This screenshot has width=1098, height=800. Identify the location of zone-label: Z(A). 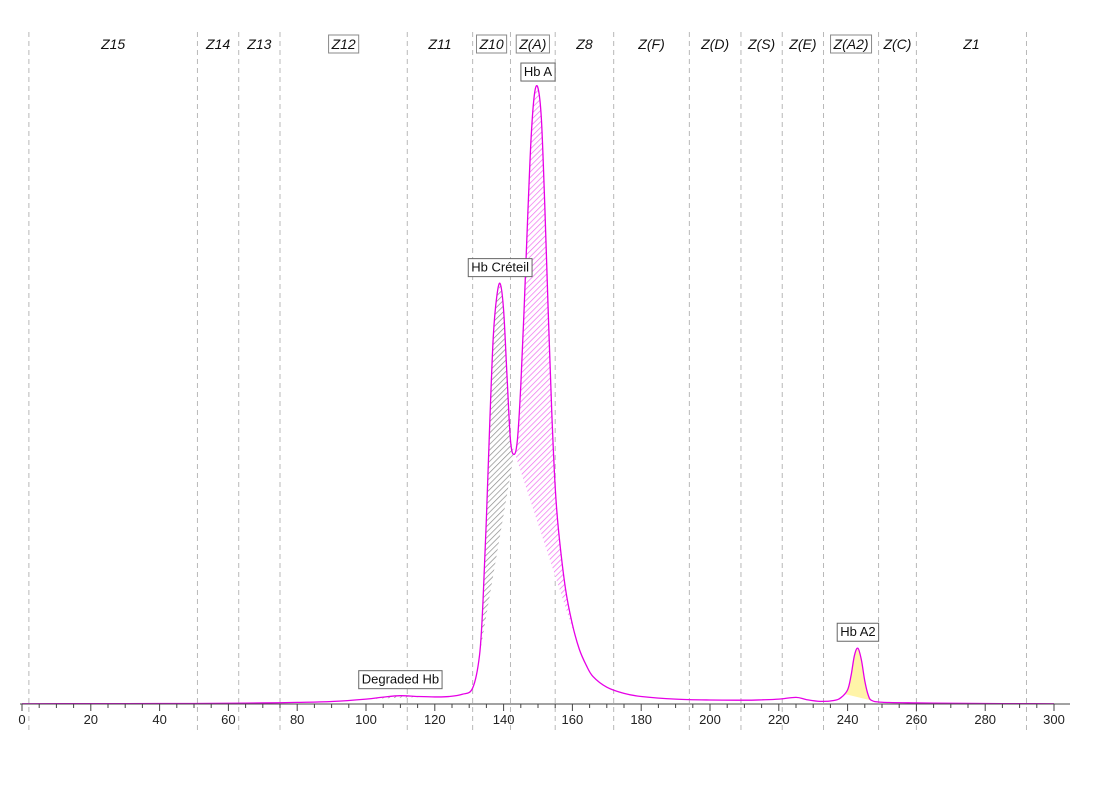
(532, 44).